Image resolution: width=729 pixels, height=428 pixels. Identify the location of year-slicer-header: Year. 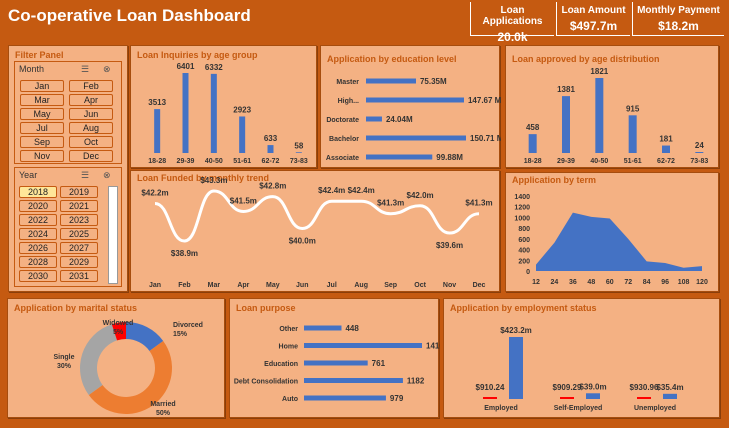
(28, 175).